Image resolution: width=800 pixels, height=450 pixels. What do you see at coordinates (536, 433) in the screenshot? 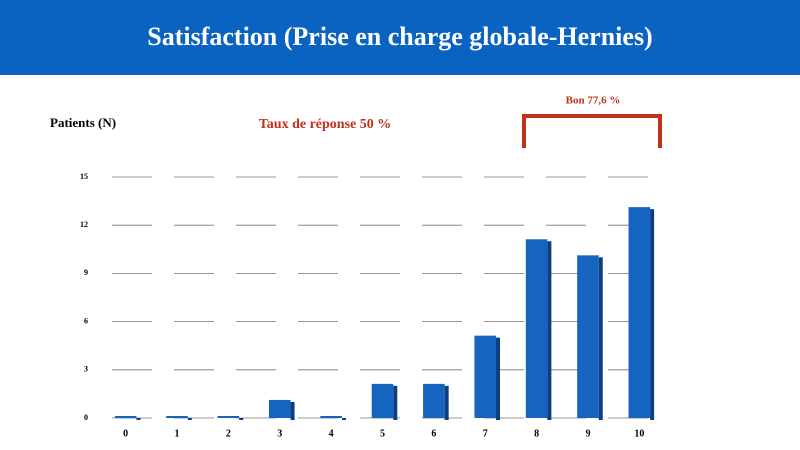
I see `x-tick-label: 8` at bounding box center [536, 433].